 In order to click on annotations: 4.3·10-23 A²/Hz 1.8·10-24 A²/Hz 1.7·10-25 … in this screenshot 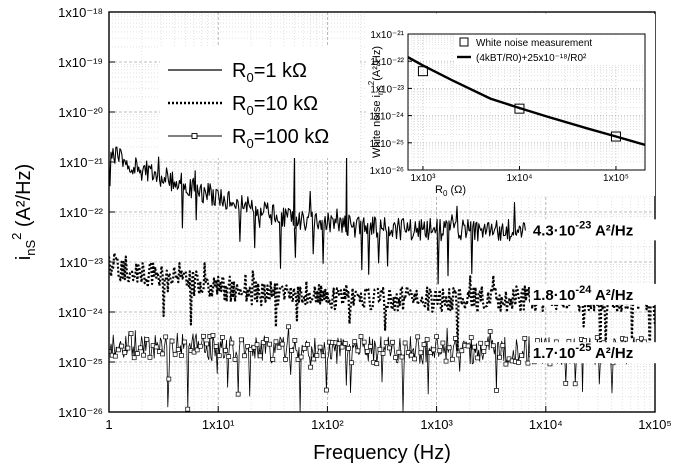, I will do `click(593, 291)`.